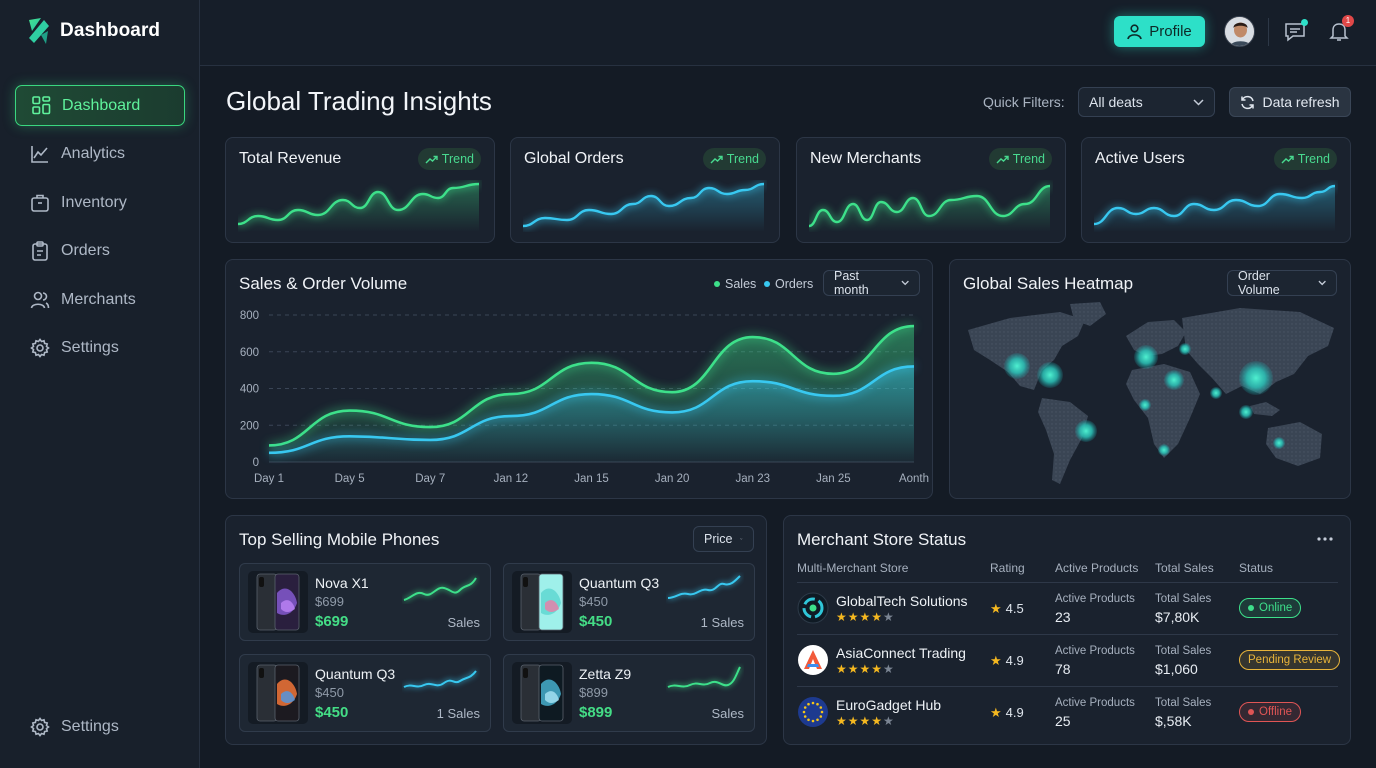  Describe the element at coordinates (931, 190) in the screenshot. I see `stat-card: New Merchants Trend` at that location.